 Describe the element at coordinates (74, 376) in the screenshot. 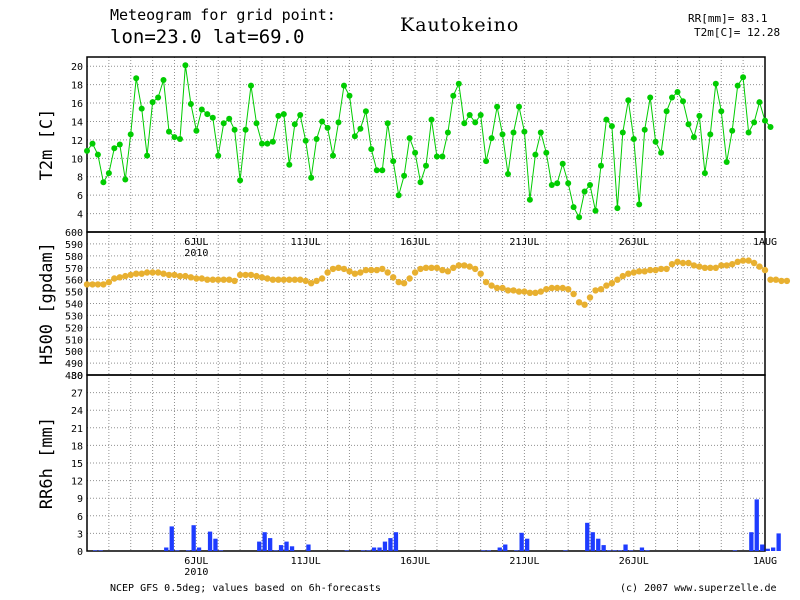

I see `y-tick-label: 480` at that location.